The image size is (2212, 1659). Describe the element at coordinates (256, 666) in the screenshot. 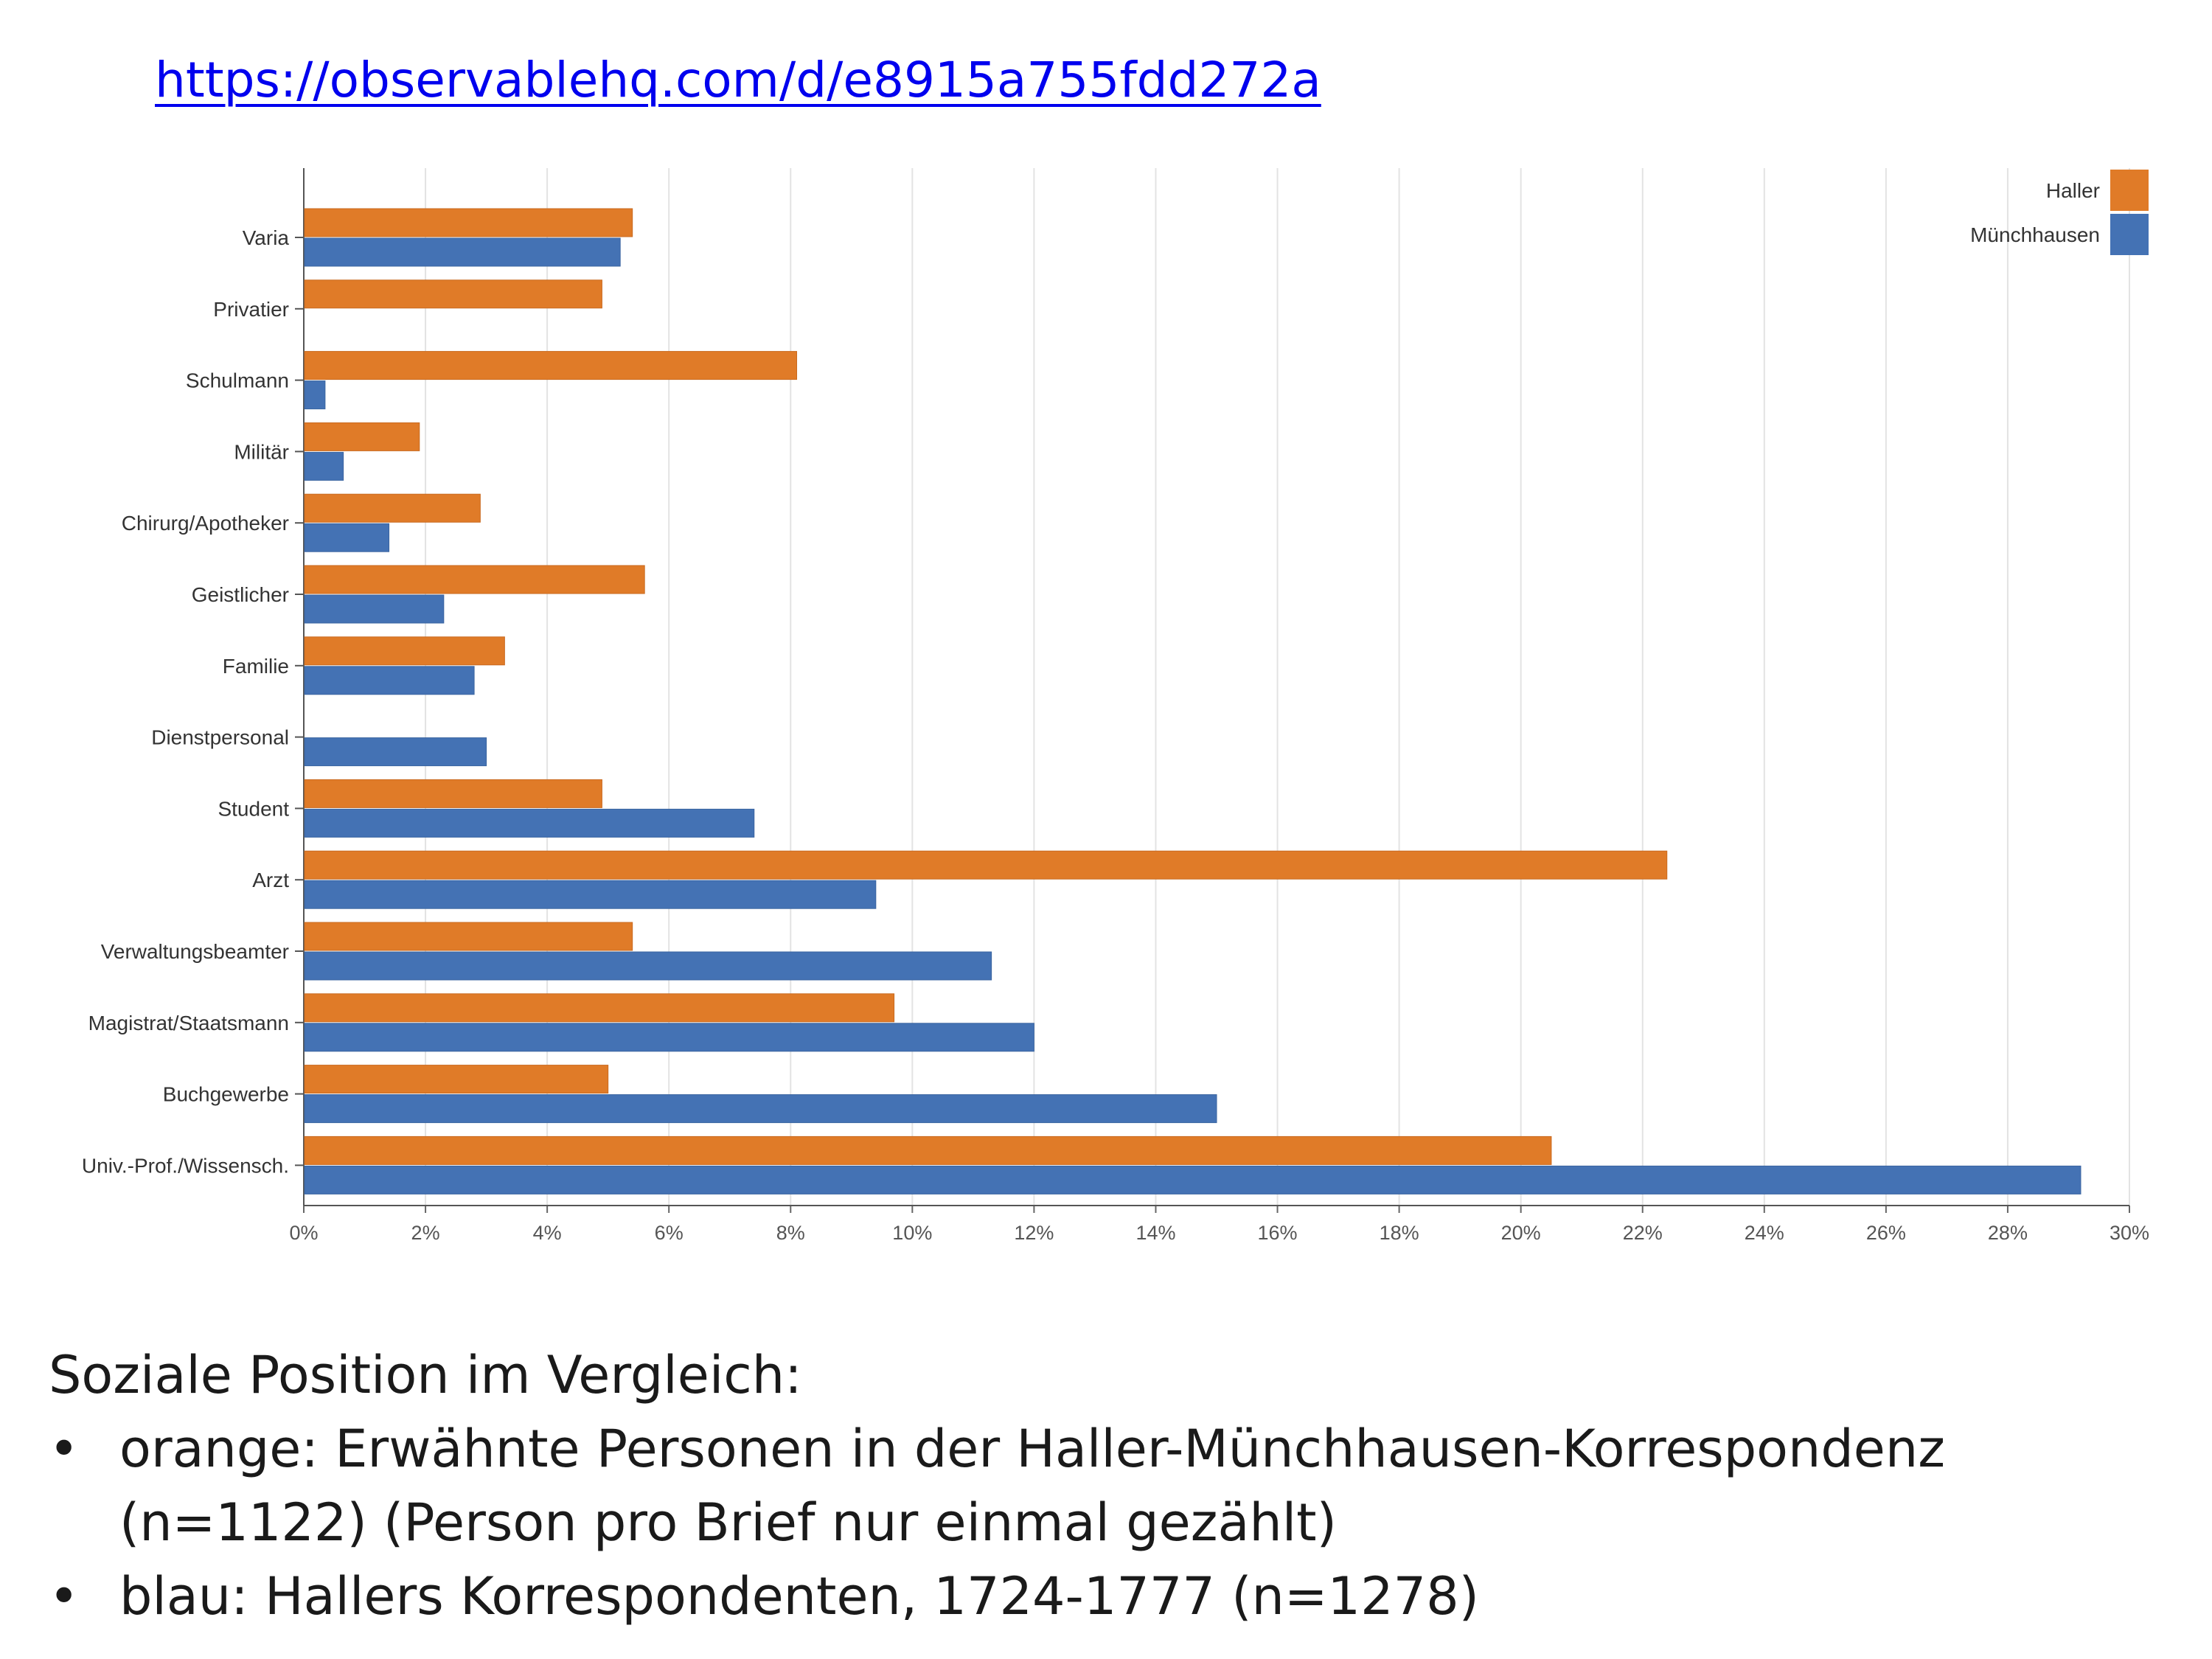

I see `category-label: Familie` at that location.